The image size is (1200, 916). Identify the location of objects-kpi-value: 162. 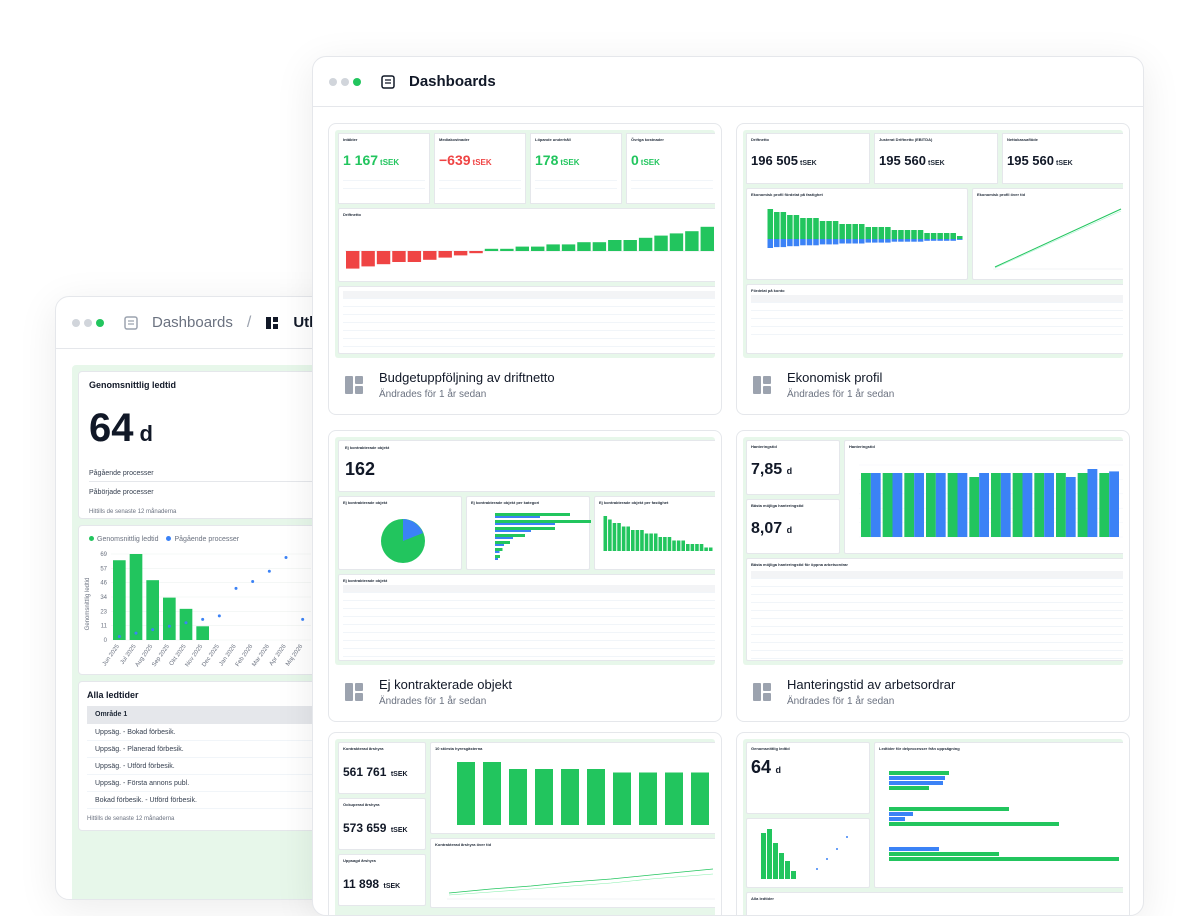
(360, 469).